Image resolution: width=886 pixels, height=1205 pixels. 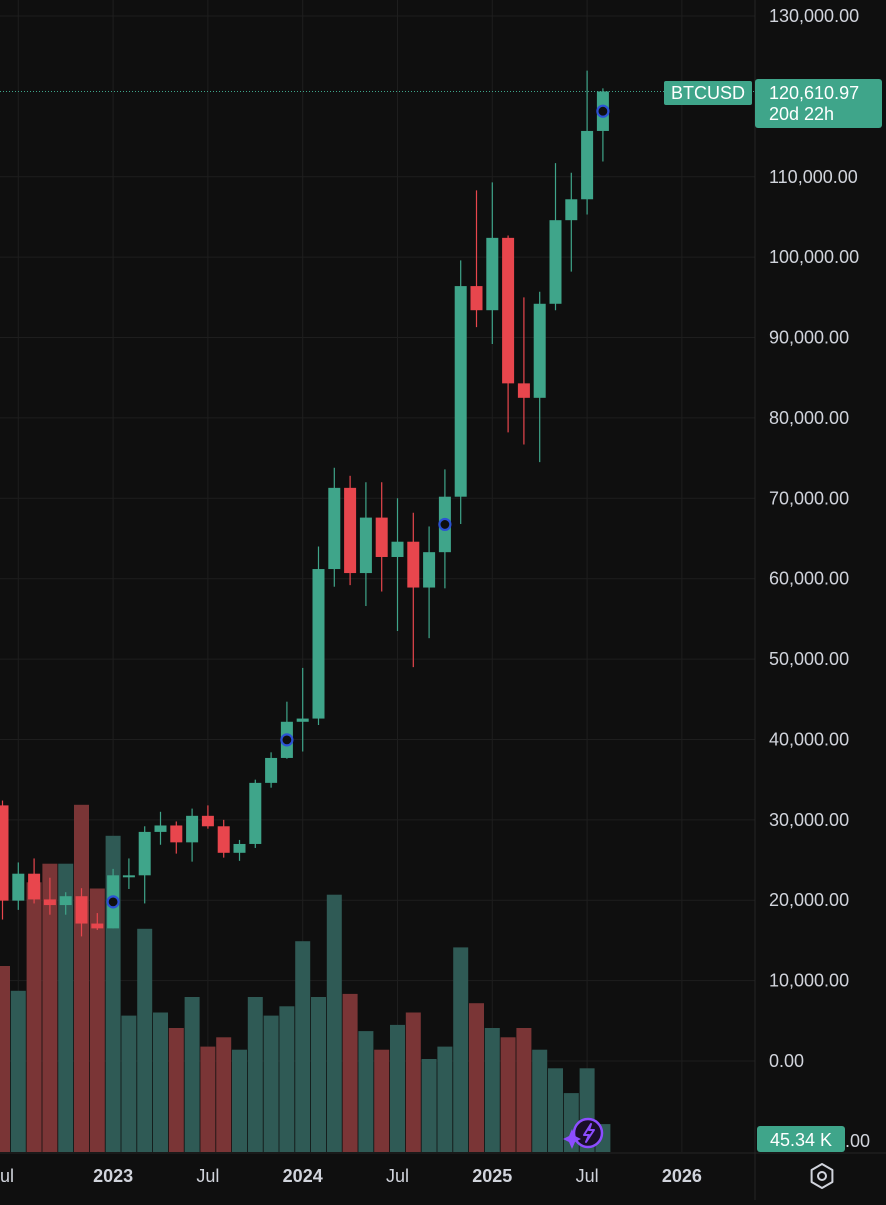 I want to click on time-tick-label: ul, so click(x=7, y=1176).